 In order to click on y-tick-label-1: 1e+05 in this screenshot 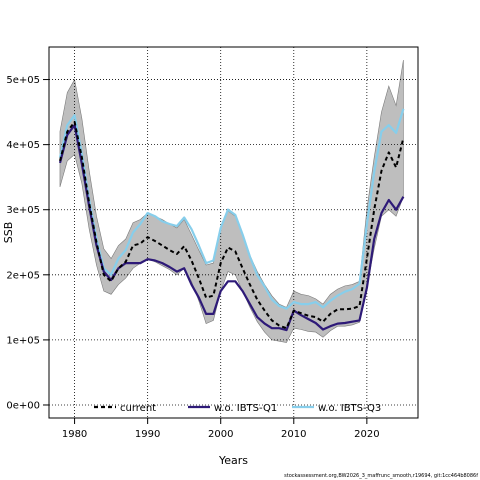, I will do `click(23, 340)`.